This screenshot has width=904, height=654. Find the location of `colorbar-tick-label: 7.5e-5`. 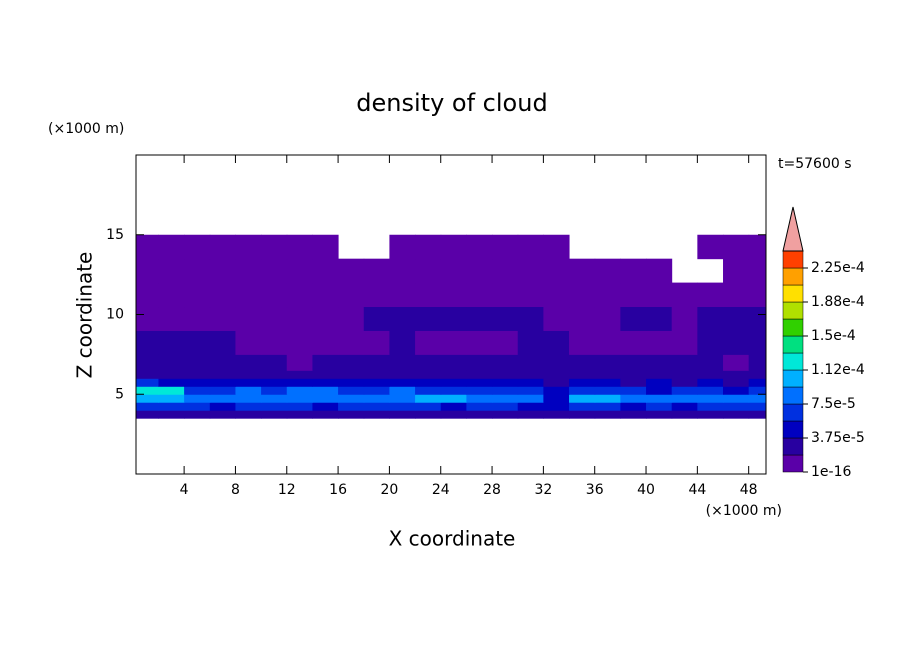

colorbar-tick-label: 7.5e-5 is located at coordinates (833, 404).